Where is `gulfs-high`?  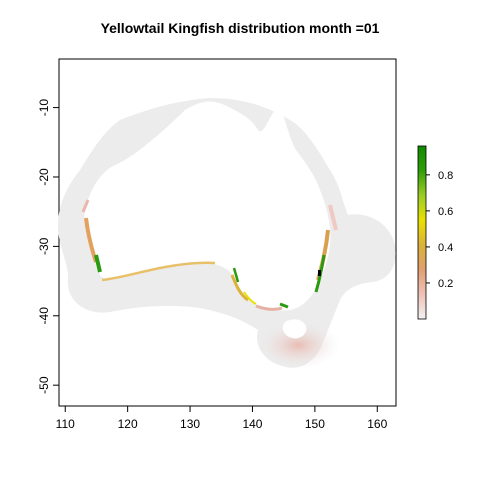
gulfs-high is located at coordinates (236, 275).